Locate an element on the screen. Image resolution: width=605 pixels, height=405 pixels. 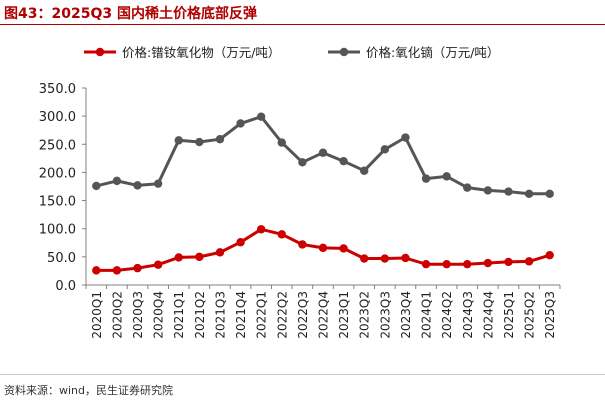
y-tick-label: 350.0 is located at coordinates (57, 89).